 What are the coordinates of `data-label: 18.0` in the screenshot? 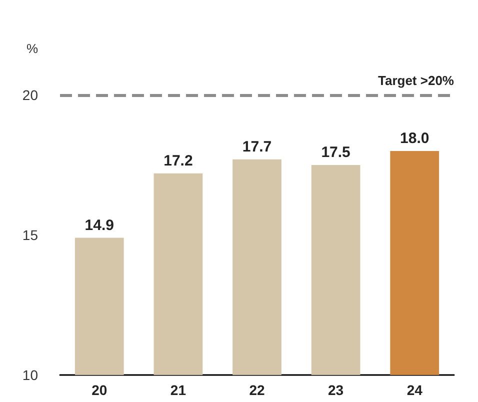 It's located at (415, 138).